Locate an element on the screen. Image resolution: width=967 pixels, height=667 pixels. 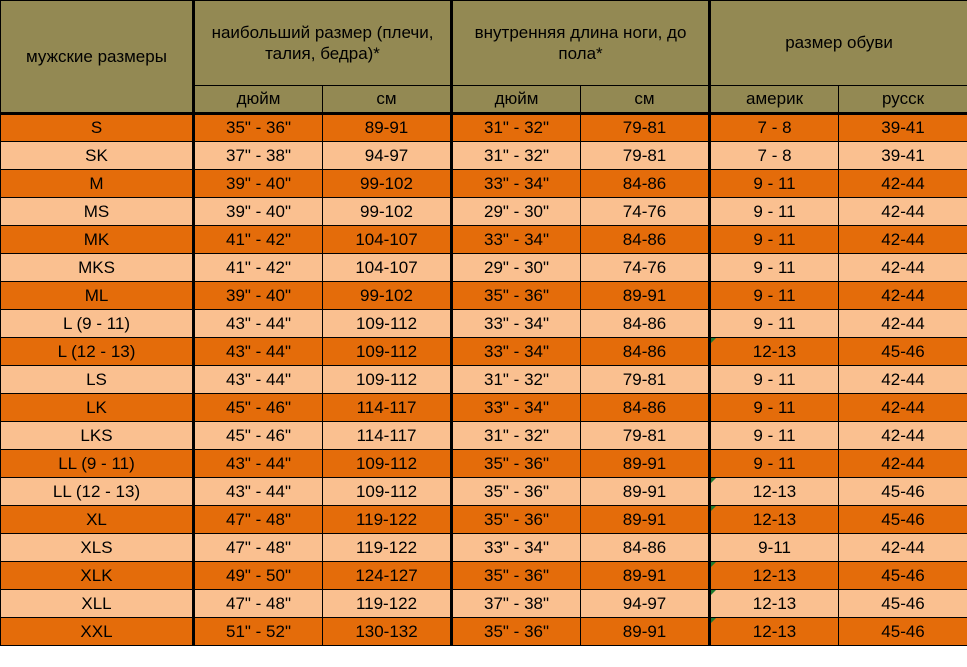
cell-size: LS is located at coordinates (97, 379).